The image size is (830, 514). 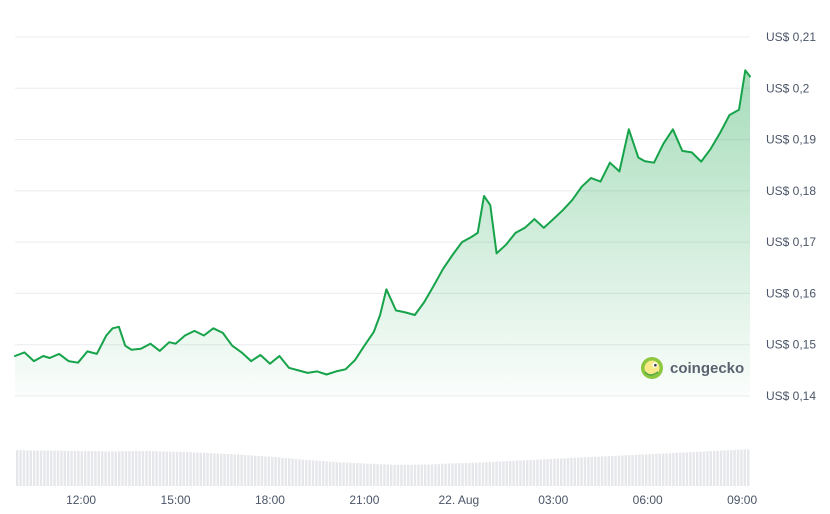 What do you see at coordinates (791, 191) in the screenshot?
I see `y-tick-label: US$ 0,18` at bounding box center [791, 191].